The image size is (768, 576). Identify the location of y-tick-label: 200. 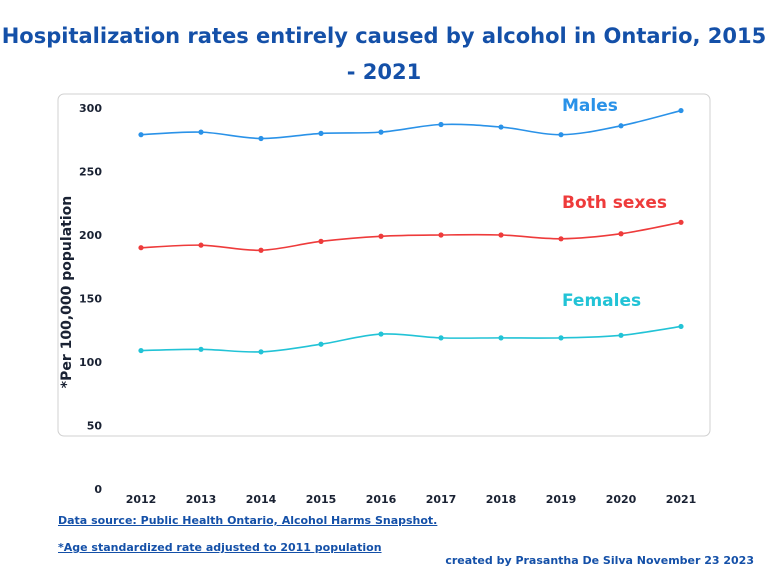
(90, 235).